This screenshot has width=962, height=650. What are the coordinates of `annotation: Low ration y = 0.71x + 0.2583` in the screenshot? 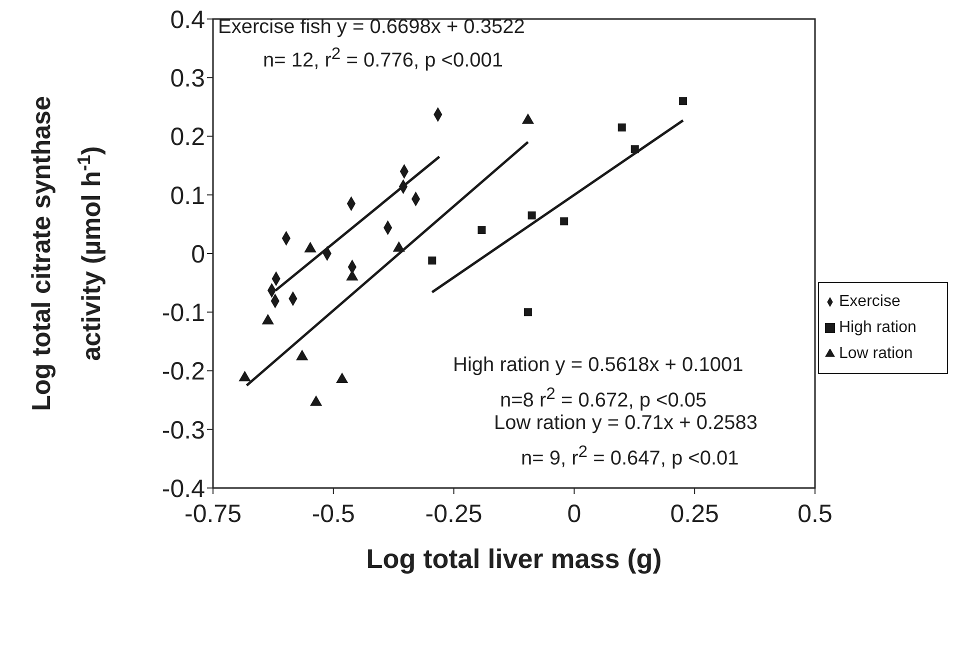 It's located at (626, 423).